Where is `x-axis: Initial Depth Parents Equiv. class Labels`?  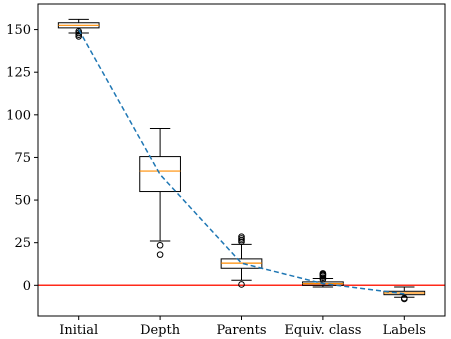 x-axis: Initial Depth Parents Equiv. class Labels is located at coordinates (242, 327).